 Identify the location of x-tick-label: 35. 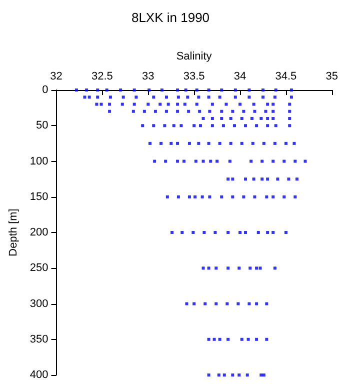
(332, 76).